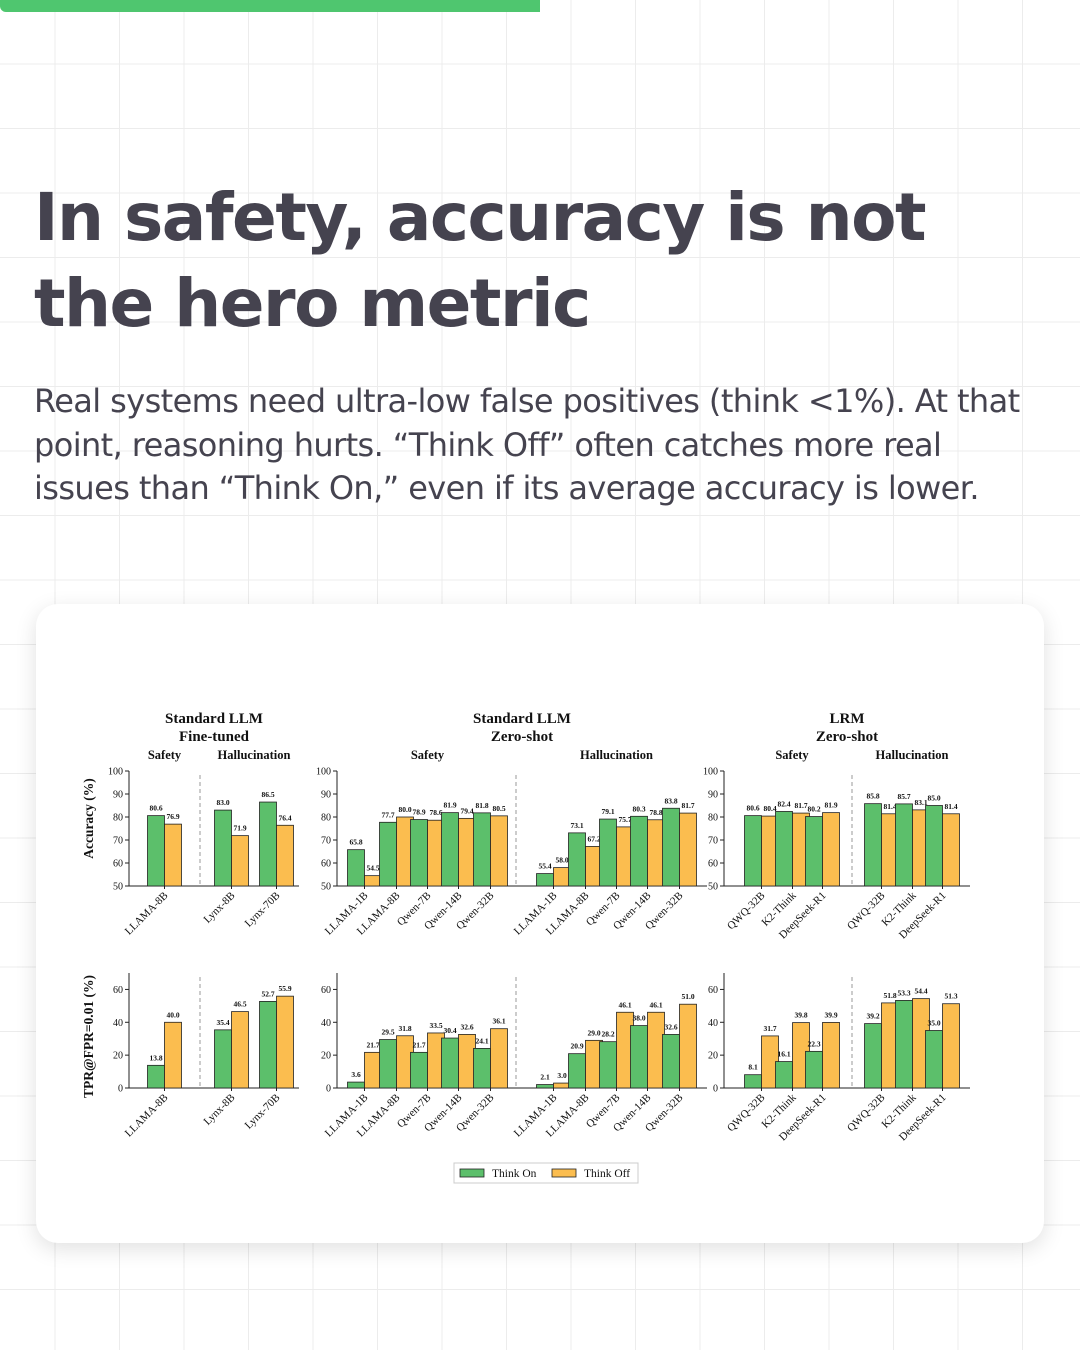 The image size is (1080, 1350). What do you see at coordinates (466, 1026) in the screenshot?
I see `bar-value-label: 32.6` at bounding box center [466, 1026].